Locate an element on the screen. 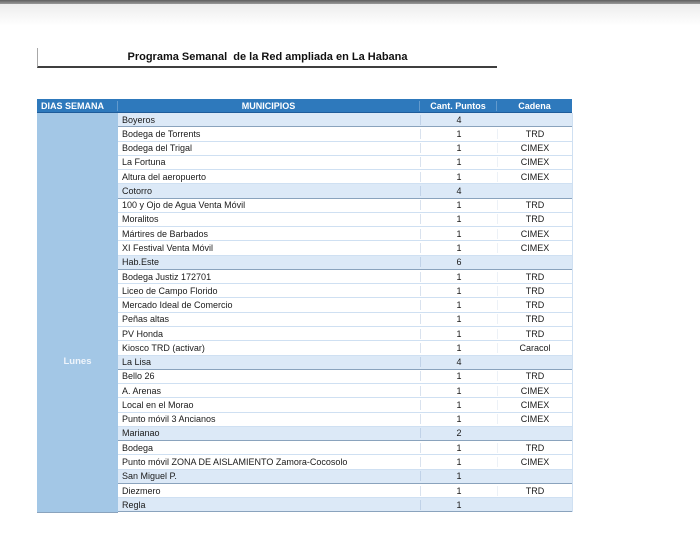 This screenshot has width=700, height=533. table-row: Bodega del Trigal 1 CIMEX is located at coordinates (345, 148).